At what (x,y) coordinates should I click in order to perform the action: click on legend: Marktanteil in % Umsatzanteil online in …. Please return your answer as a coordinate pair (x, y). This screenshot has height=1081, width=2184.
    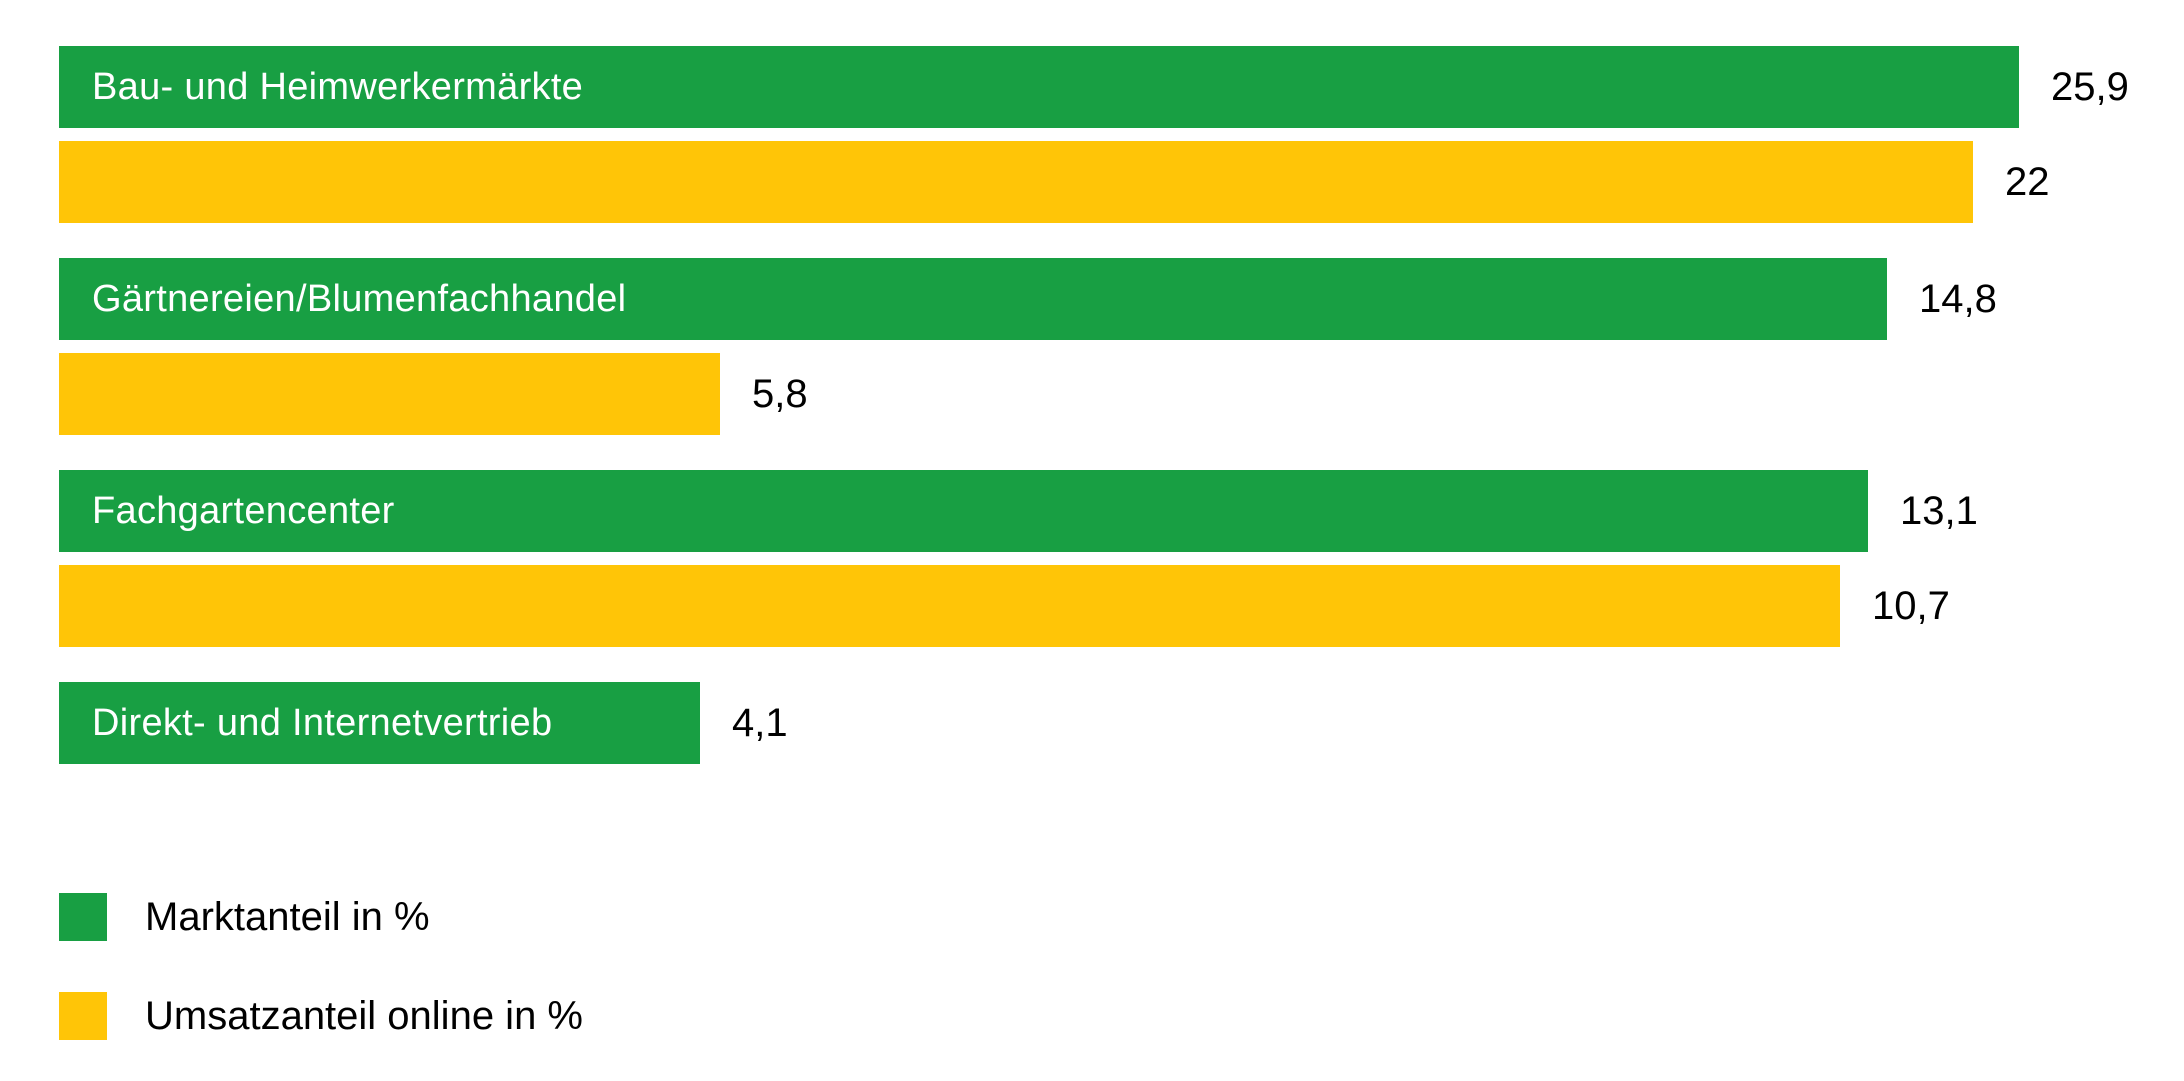
    Looking at the image, I should click on (321, 966).